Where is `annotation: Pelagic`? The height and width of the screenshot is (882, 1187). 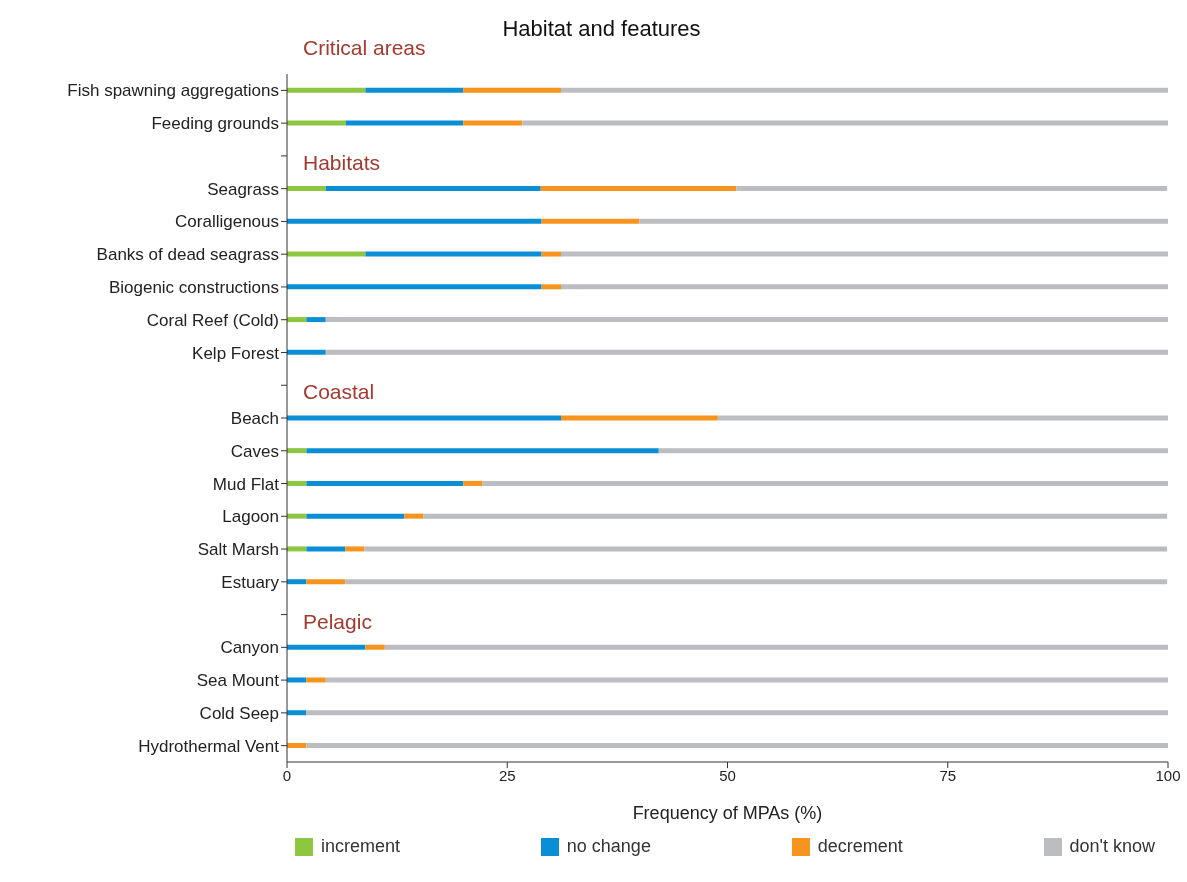 annotation: Pelagic is located at coordinates (337, 621).